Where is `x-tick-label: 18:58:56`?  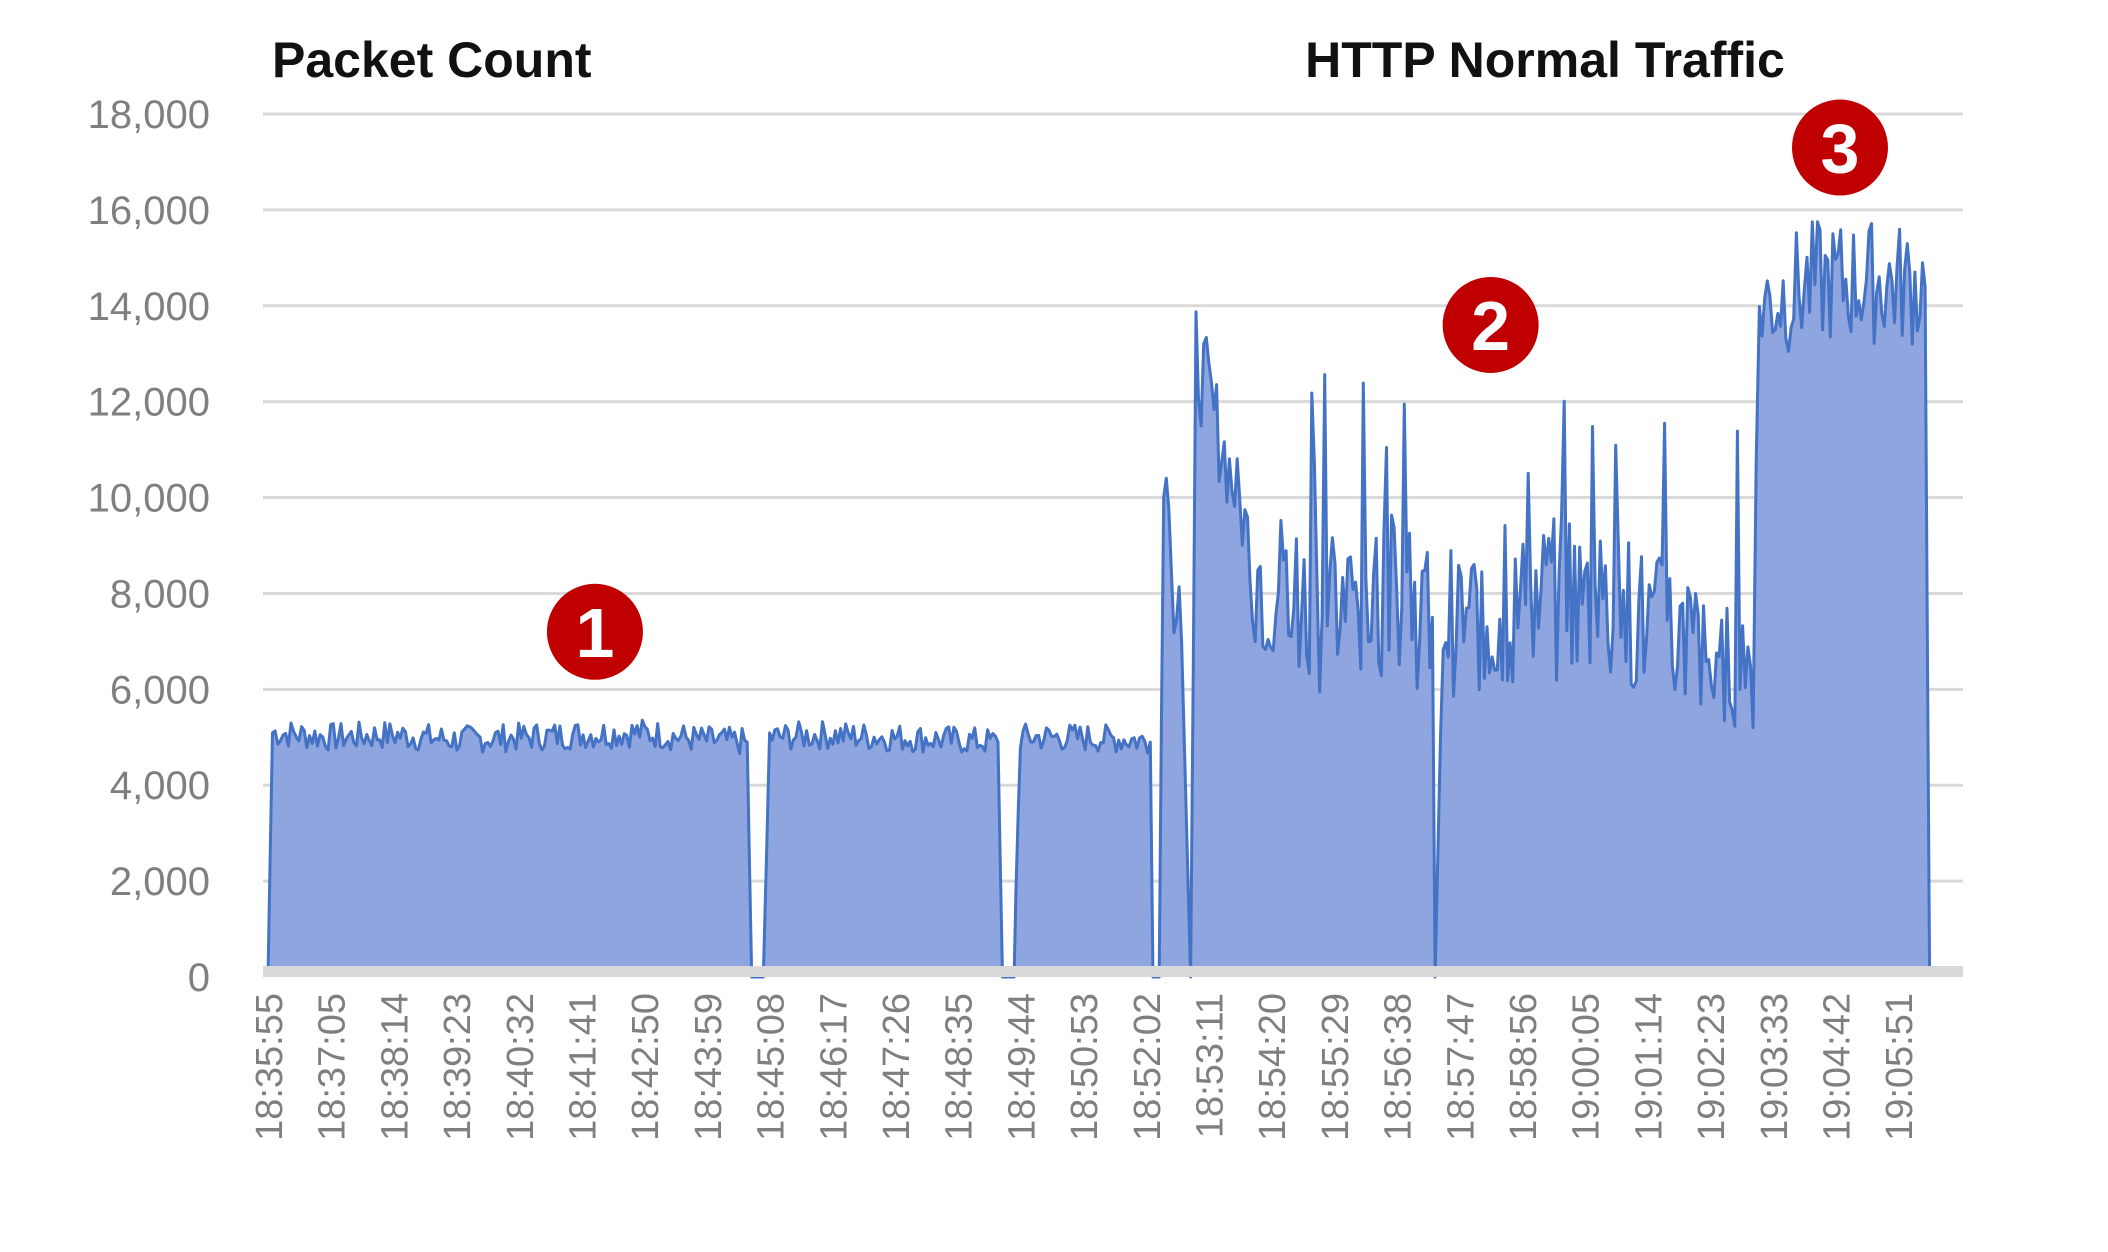 x-tick-label: 18:58:56 is located at coordinates (1524, 1067).